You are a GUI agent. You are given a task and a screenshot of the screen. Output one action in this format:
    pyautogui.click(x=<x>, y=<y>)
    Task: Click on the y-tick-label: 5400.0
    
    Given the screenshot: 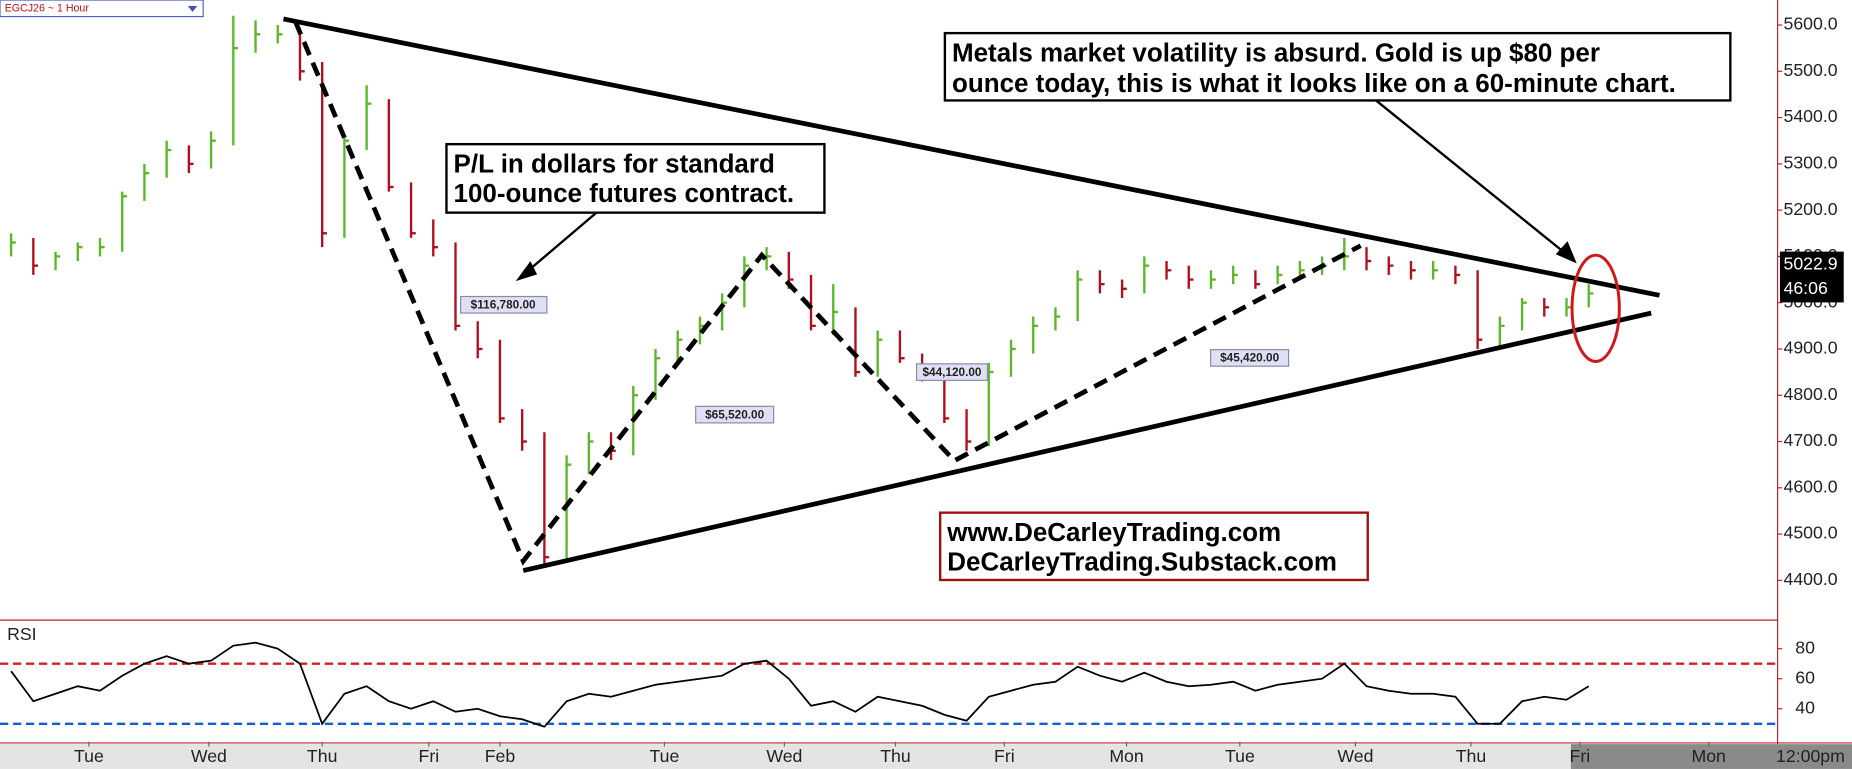 What is the action you would take?
    pyautogui.click(x=1810, y=116)
    